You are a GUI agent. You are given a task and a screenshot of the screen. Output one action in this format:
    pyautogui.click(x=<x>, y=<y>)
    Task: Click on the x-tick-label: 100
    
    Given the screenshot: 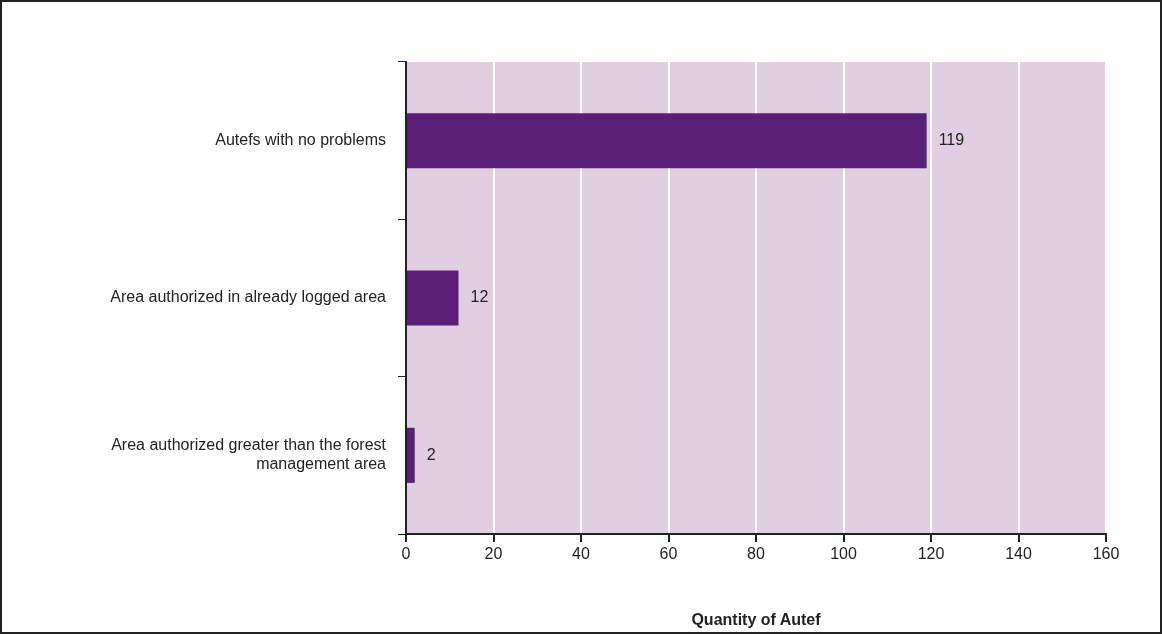 What is the action you would take?
    pyautogui.click(x=843, y=554)
    